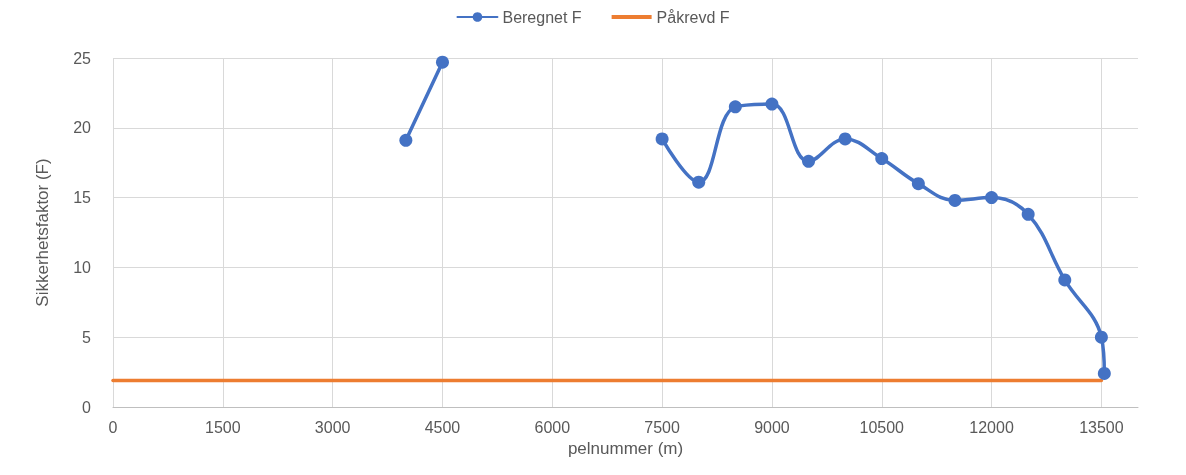 Image resolution: width=1186 pixels, height=475 pixels. Describe the element at coordinates (87, 337) in the screenshot. I see `y-tick-label: 5` at that location.